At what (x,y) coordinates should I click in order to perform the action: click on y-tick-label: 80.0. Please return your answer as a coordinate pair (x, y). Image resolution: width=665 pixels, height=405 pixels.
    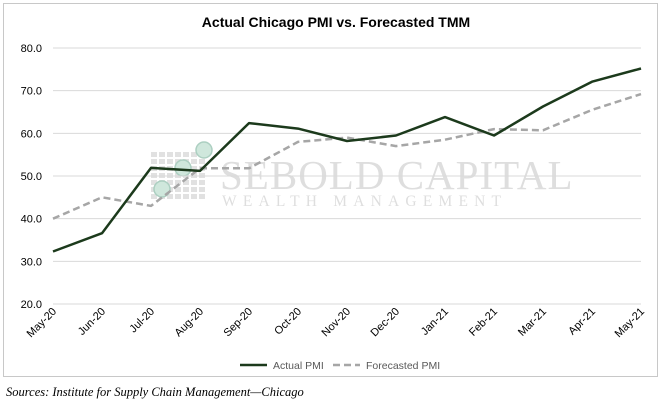
    Looking at the image, I should click on (31, 49).